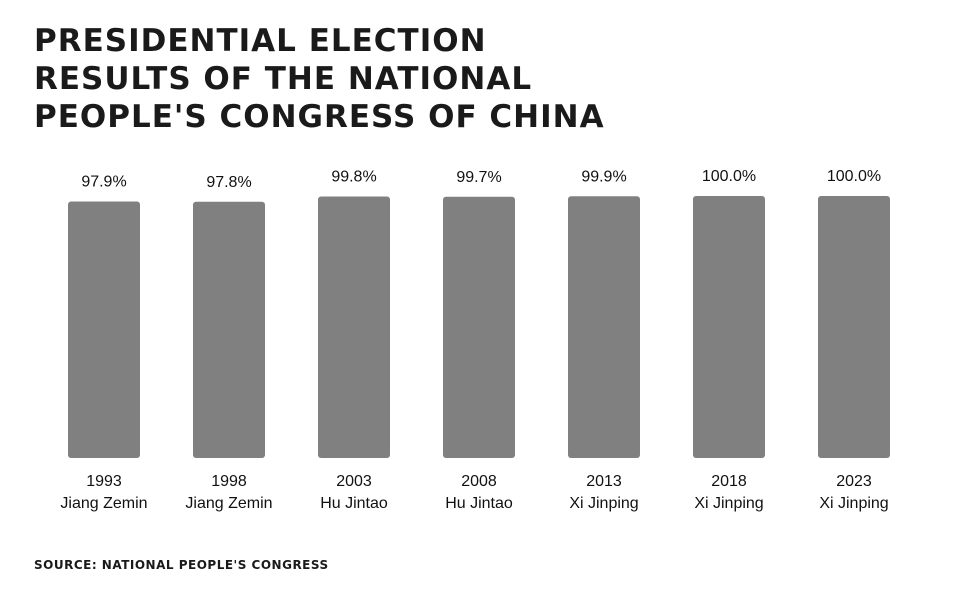 This screenshot has height=590, width=960. What do you see at coordinates (603, 176) in the screenshot?
I see `value-label-2013: 99.9%` at bounding box center [603, 176].